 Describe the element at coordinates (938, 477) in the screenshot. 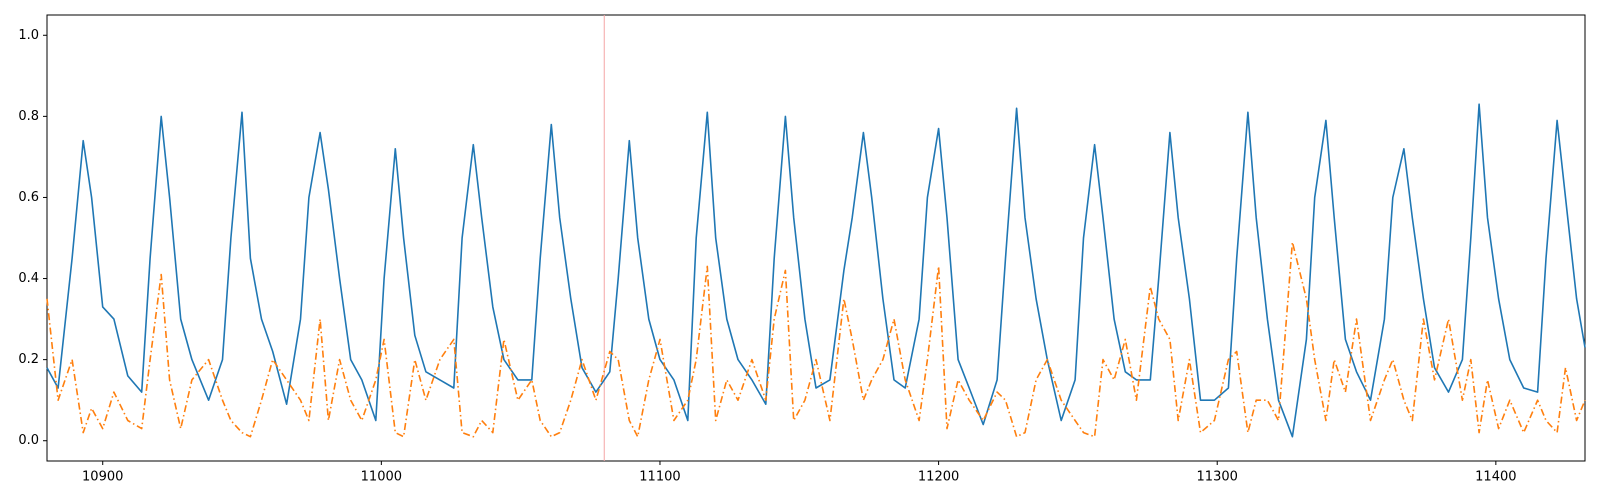

I see `x-tick-label: 11200` at that location.